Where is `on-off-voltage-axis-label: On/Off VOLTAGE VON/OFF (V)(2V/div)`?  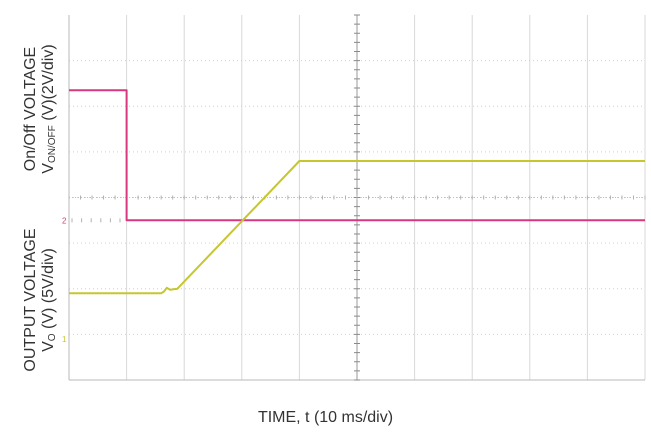
on-off-voltage-axis-label: On/Off VOLTAGE VON/OFF (V)(2V/div) is located at coordinates (40, 109).